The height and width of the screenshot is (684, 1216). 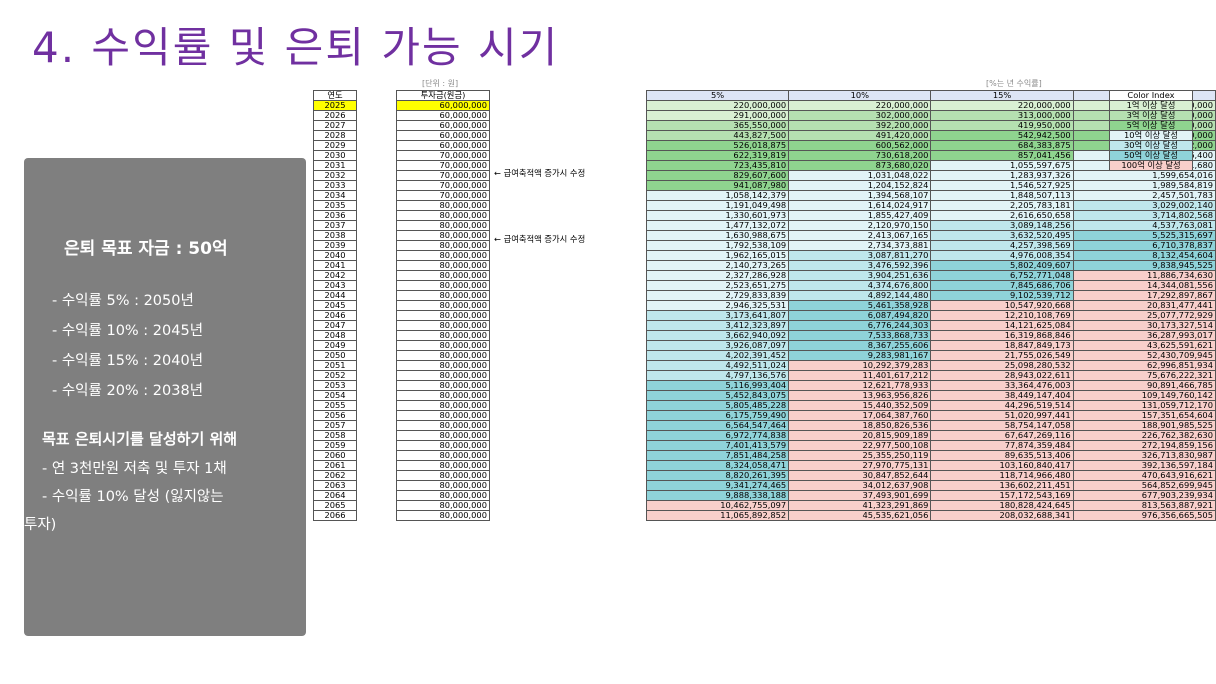 I want to click on year-cell: 2058, so click(x=335, y=435).